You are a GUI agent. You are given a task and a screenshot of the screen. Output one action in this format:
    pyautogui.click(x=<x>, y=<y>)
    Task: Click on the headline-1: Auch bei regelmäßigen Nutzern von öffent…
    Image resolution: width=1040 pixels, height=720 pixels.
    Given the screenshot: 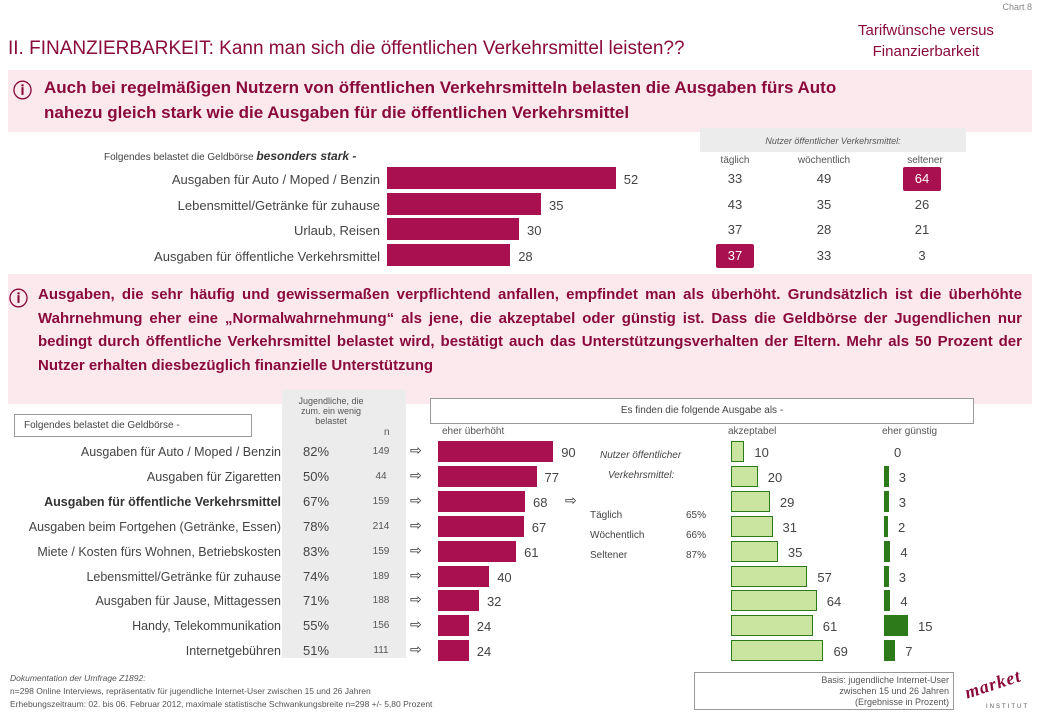 What is the action you would take?
    pyautogui.click(x=536, y=100)
    